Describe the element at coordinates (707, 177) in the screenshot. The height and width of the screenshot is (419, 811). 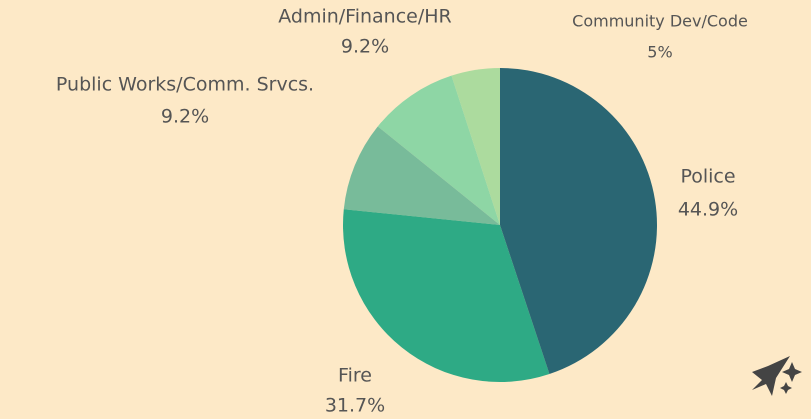
I see `slice-label: Police` at that location.